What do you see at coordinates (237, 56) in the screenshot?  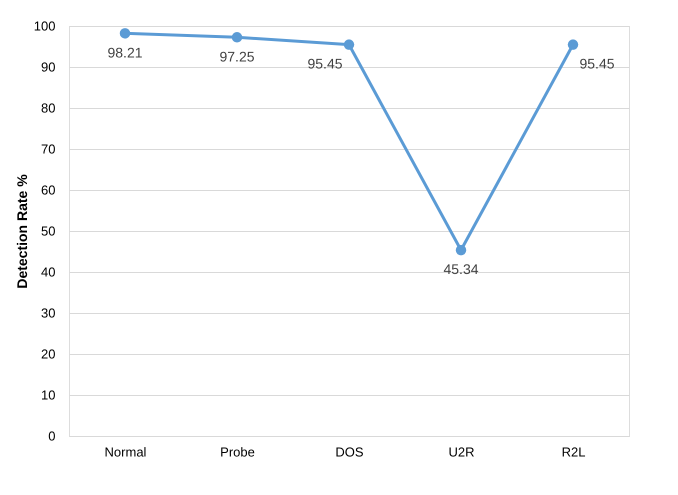 I see `data-label: 97.25` at bounding box center [237, 56].